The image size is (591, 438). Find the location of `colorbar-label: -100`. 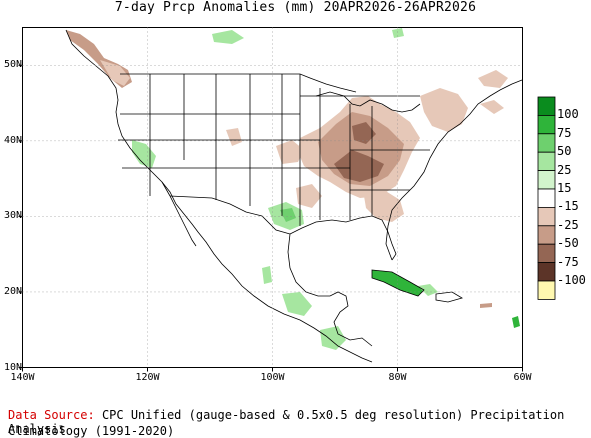

colorbar-label: -100 is located at coordinates (571, 280).